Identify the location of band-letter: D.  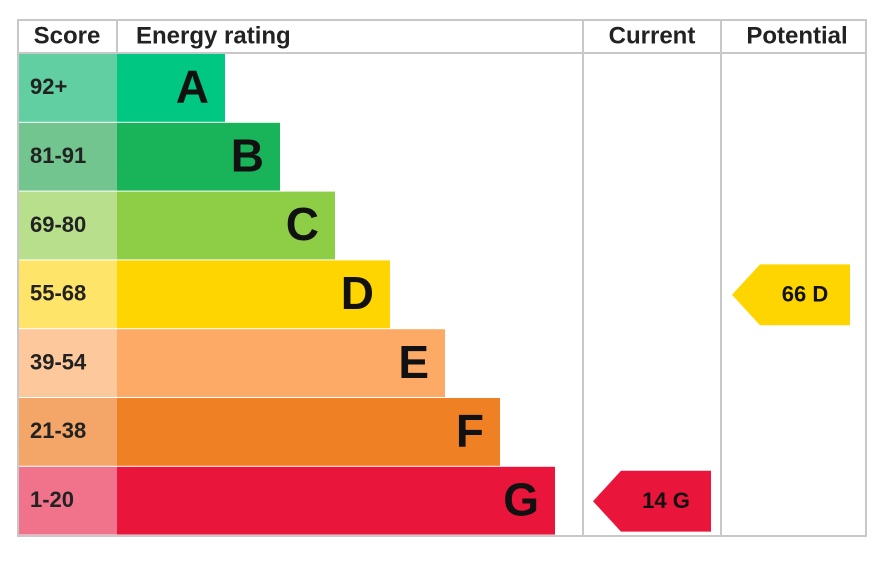
(357, 293).